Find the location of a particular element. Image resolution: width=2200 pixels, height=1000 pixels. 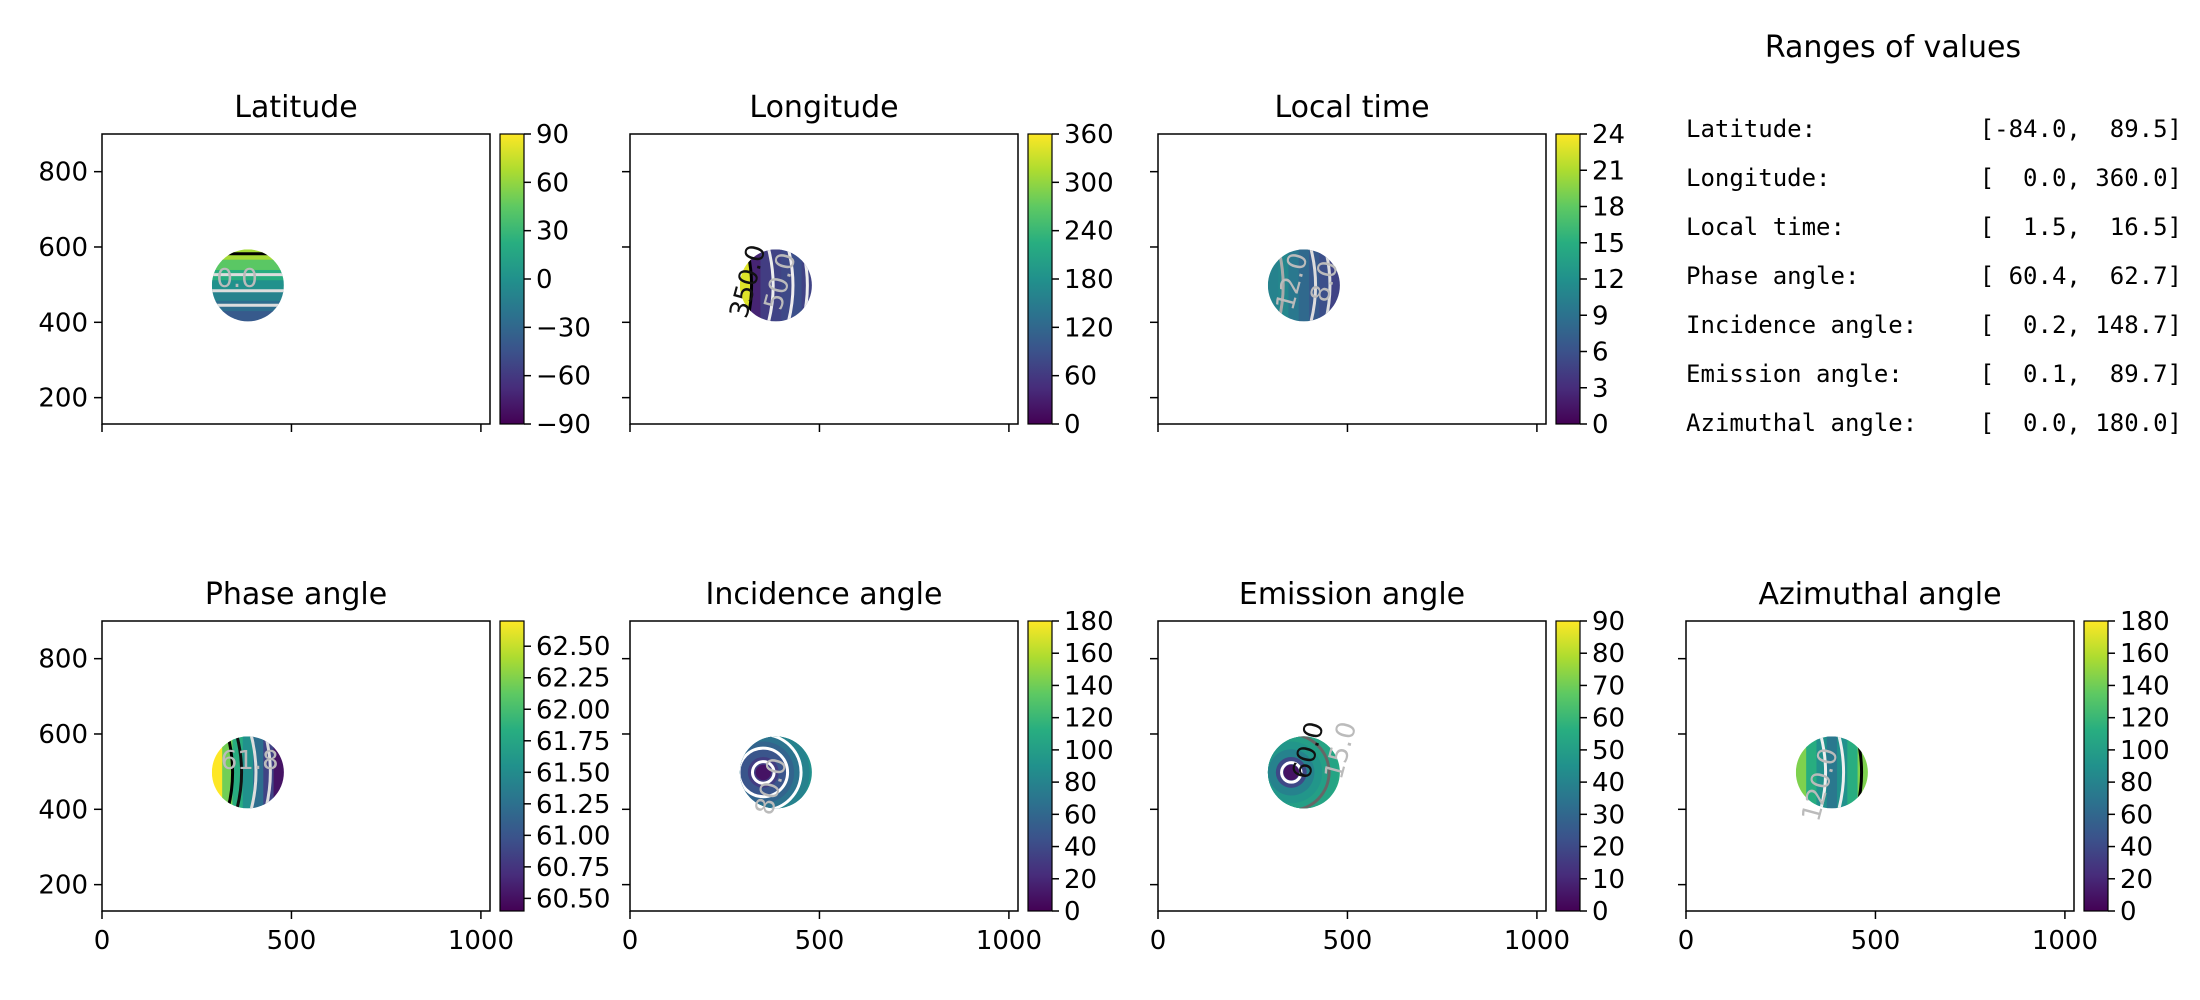

colorbar-tick-label: 140 is located at coordinates (1089, 686).